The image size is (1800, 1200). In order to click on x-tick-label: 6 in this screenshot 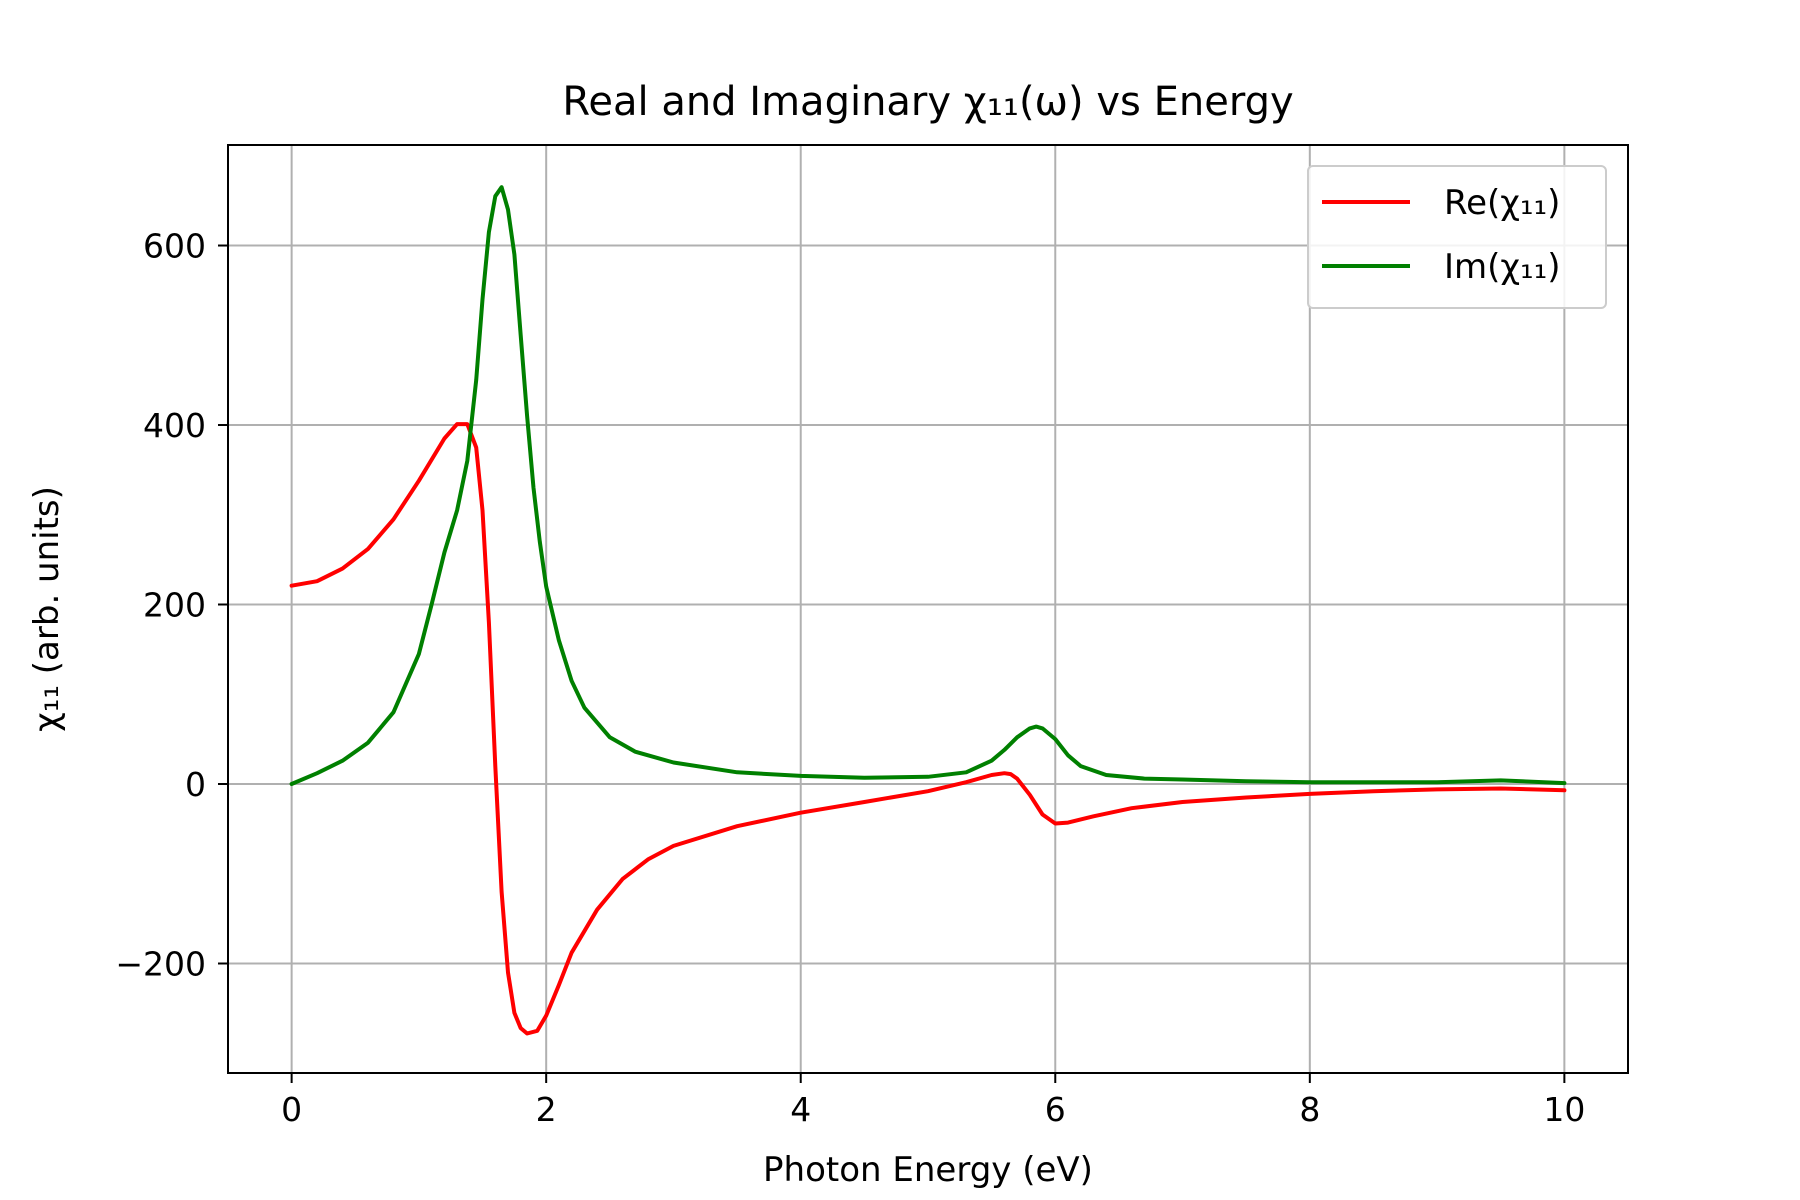, I will do `click(1055, 1109)`.